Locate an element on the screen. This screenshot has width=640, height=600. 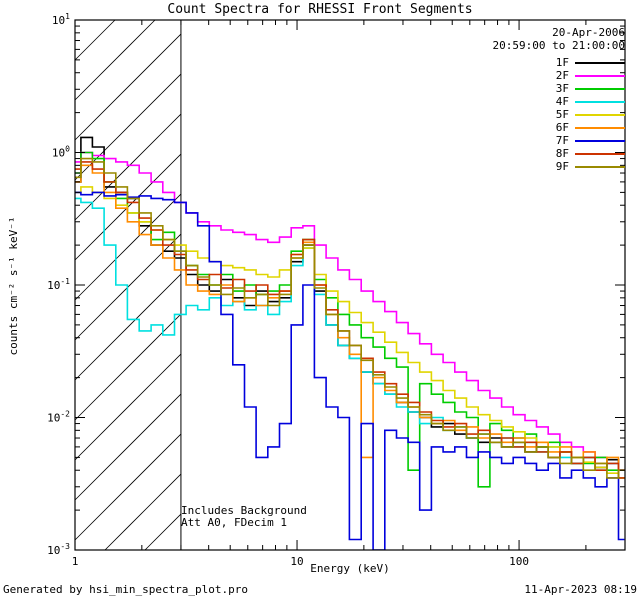
legend-entry-6F: 6F is located at coordinates (590, 127).